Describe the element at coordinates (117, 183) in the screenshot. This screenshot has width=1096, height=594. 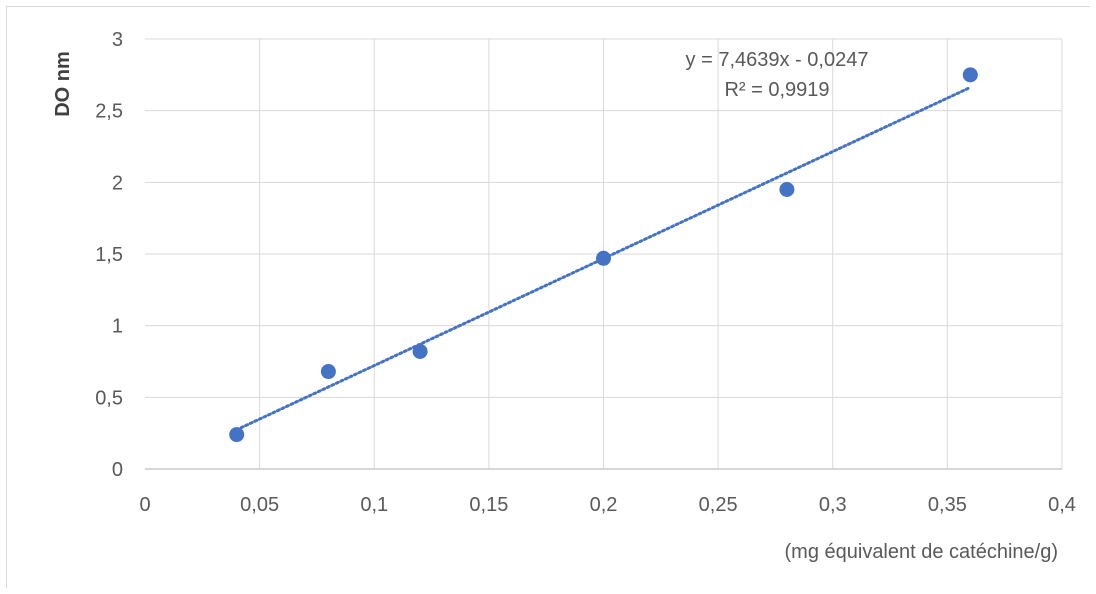
I see `y-tick-label: 2` at that location.